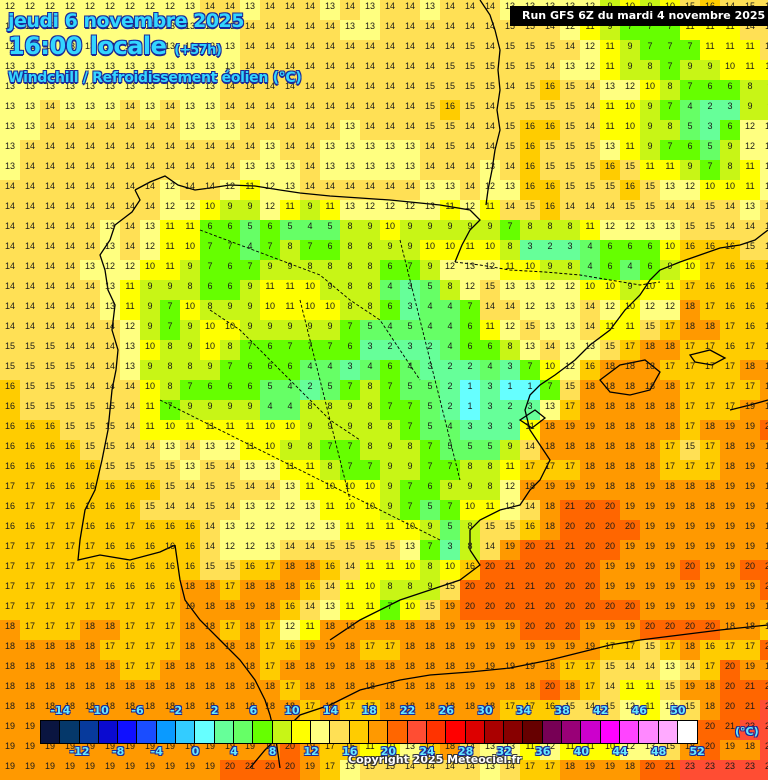  What do you see at coordinates (311, 751) in the screenshot?
I see `legend-label: 12` at bounding box center [311, 751].